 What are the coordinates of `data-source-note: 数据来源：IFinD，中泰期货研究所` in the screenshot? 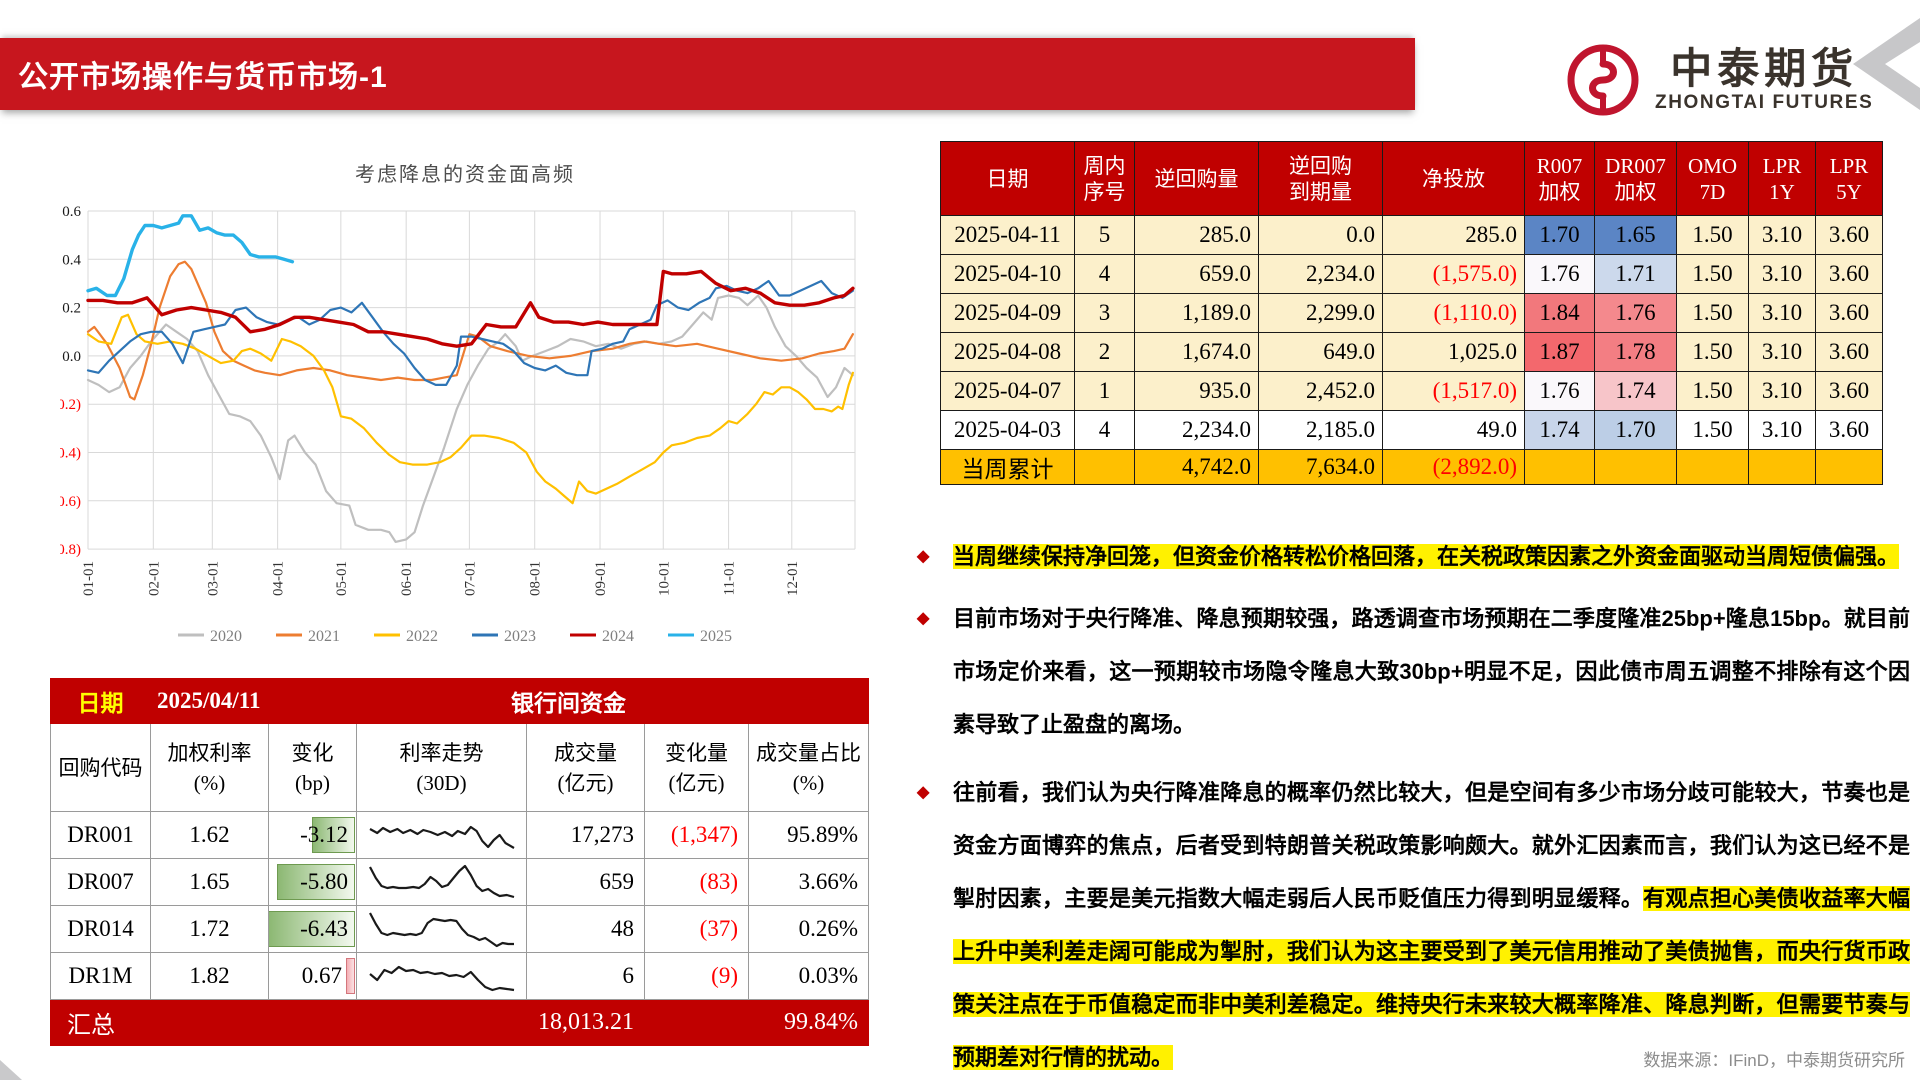 It's located at (1774, 1060).